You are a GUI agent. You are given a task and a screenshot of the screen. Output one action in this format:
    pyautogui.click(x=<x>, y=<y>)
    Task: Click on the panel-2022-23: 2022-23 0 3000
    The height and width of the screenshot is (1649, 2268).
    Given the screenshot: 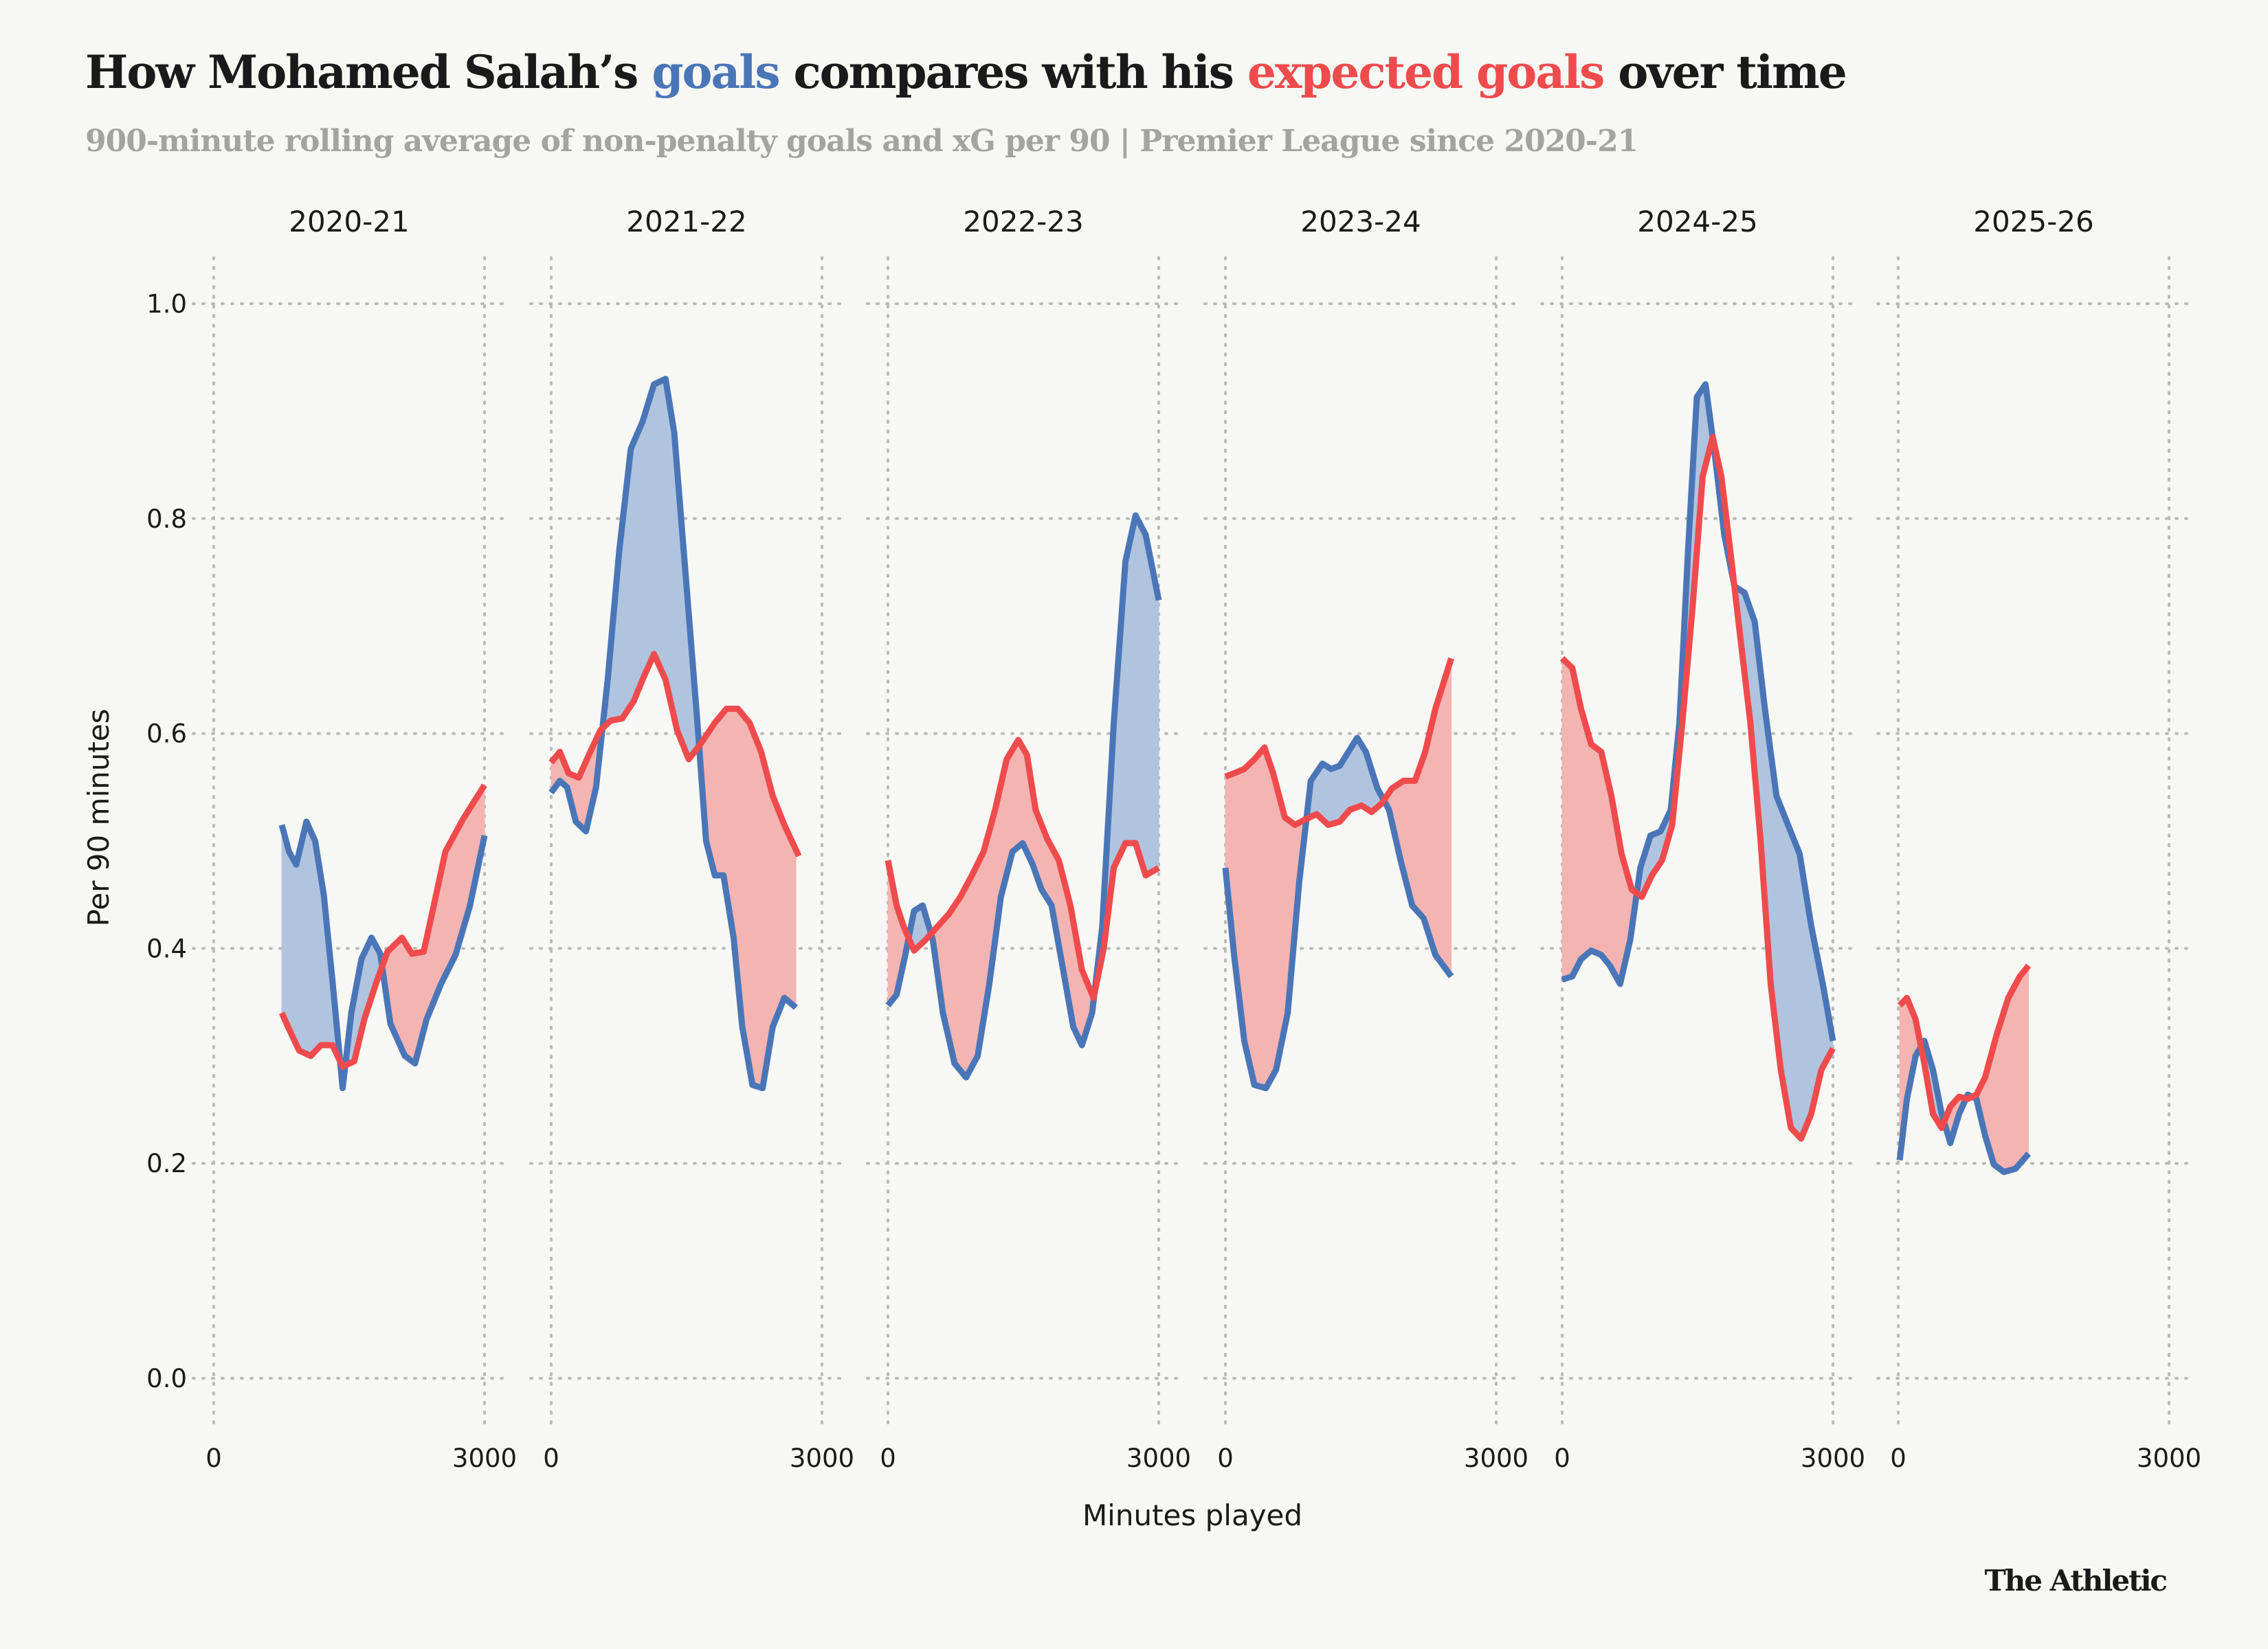 What is the action you would take?
    pyautogui.click(x=1028, y=839)
    